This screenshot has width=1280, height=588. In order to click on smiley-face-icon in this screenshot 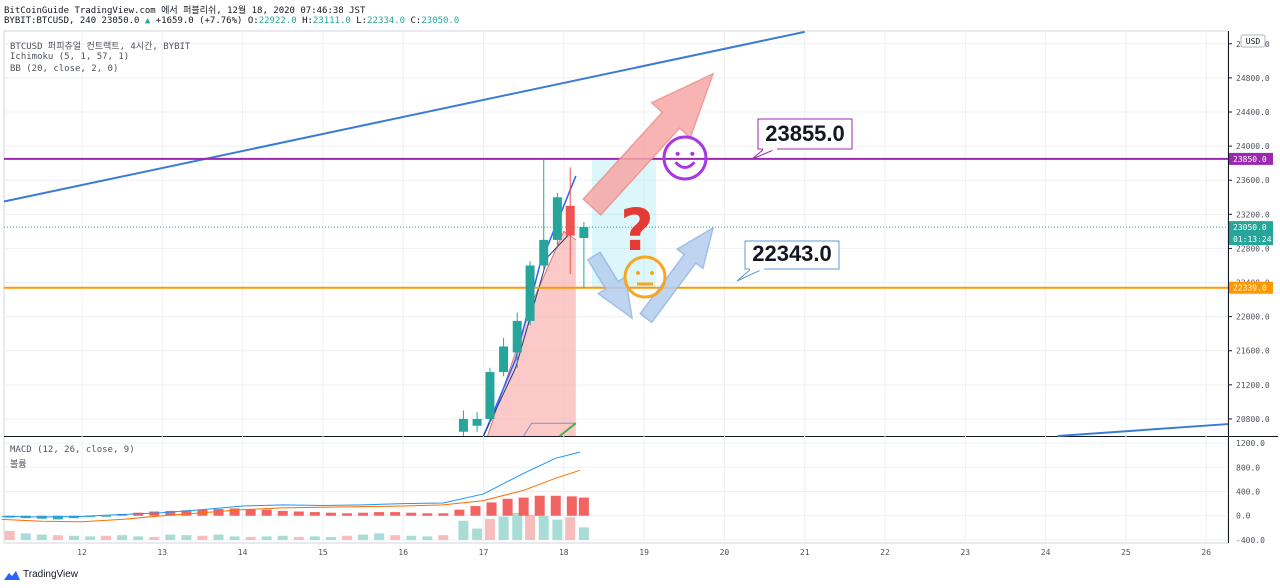, I will do `click(685, 158)`.